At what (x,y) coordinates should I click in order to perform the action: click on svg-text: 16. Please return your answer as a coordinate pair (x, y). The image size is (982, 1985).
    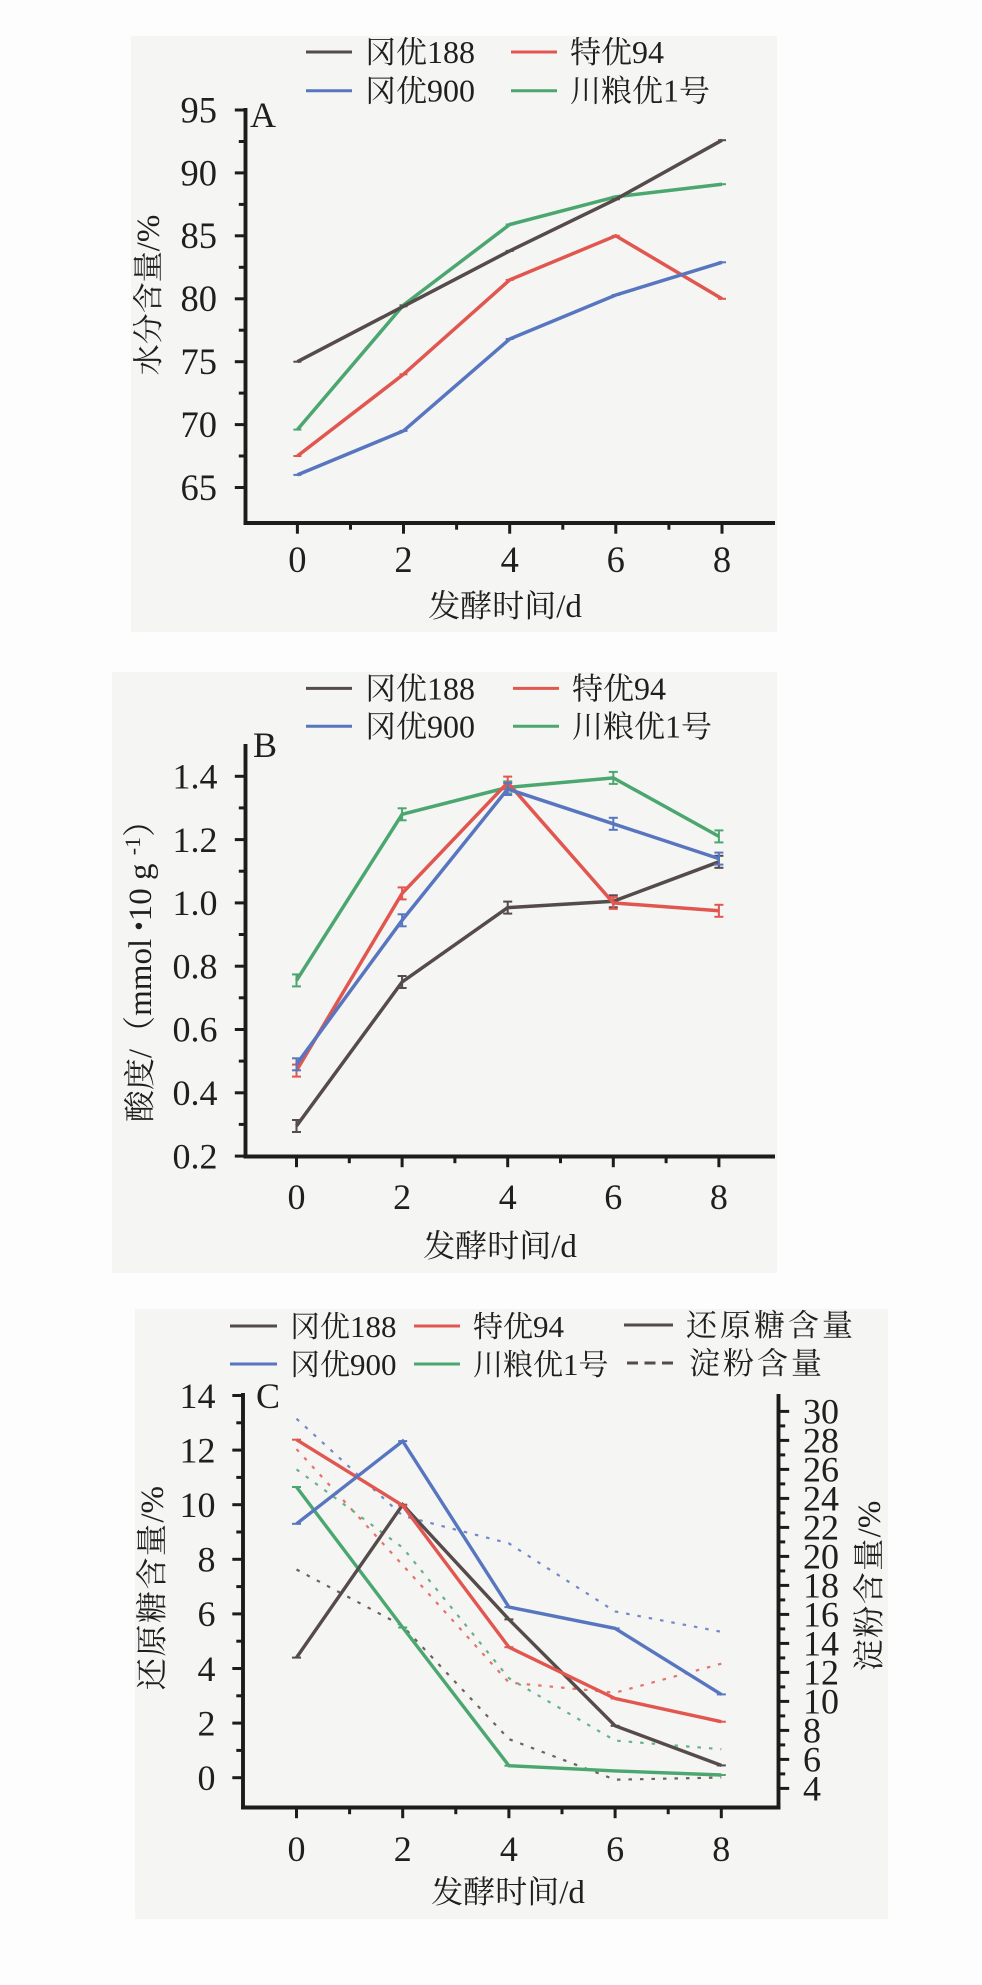
    Looking at the image, I should click on (821, 1615).